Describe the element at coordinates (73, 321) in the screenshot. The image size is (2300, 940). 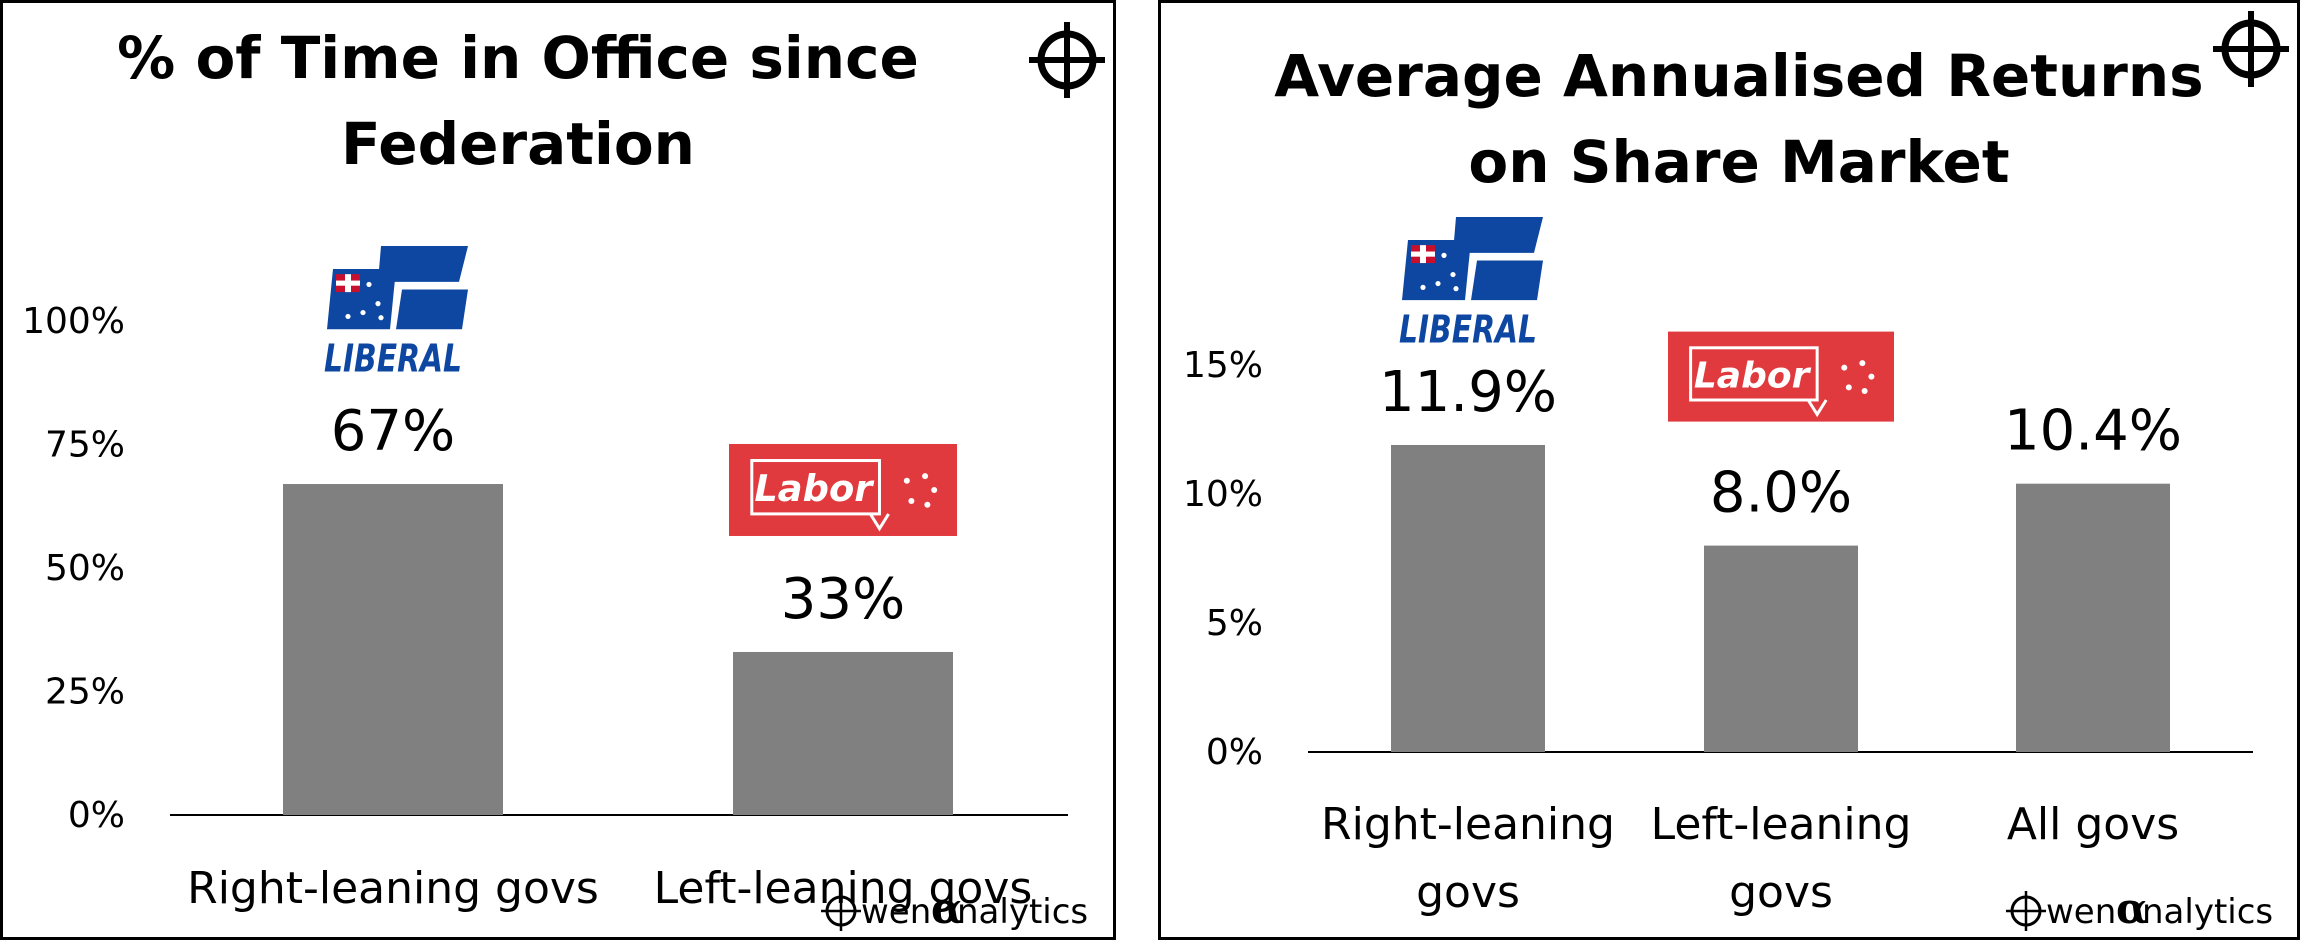
I see `y-tick-label: 100%` at that location.